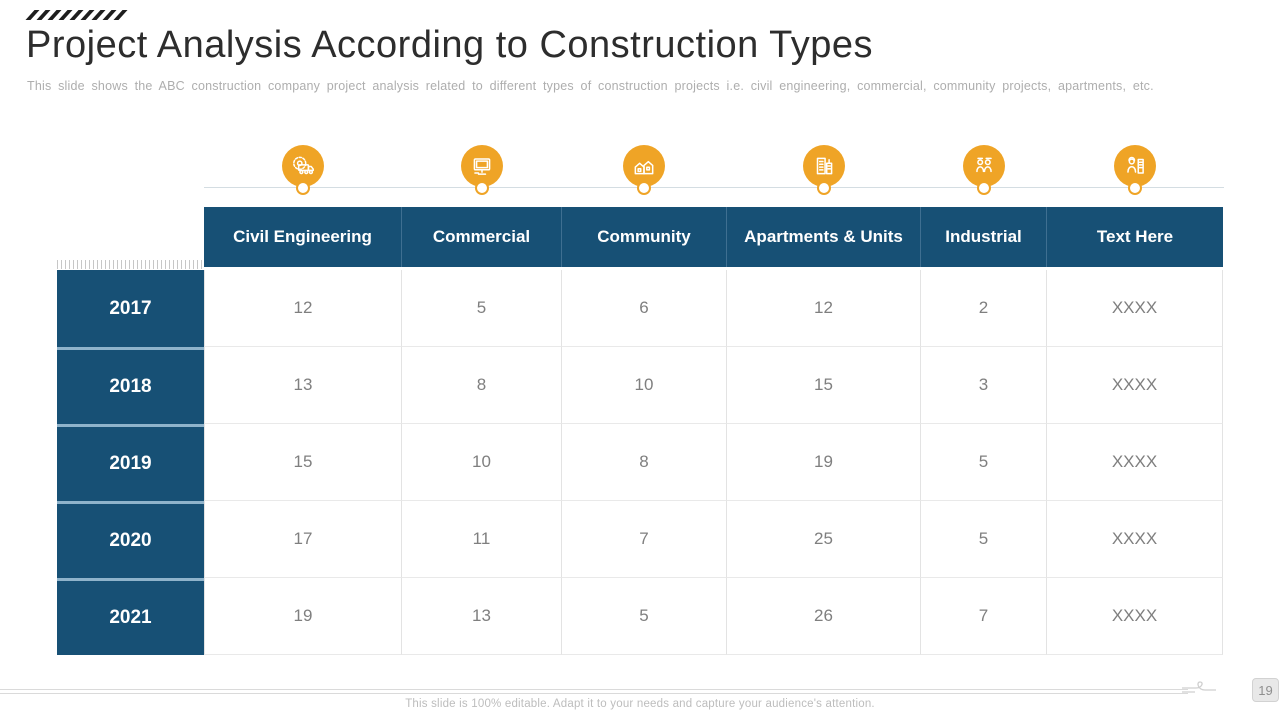  Describe the element at coordinates (824, 237) in the screenshot. I see `column-header-apartments-units: Apartments & Units` at that location.